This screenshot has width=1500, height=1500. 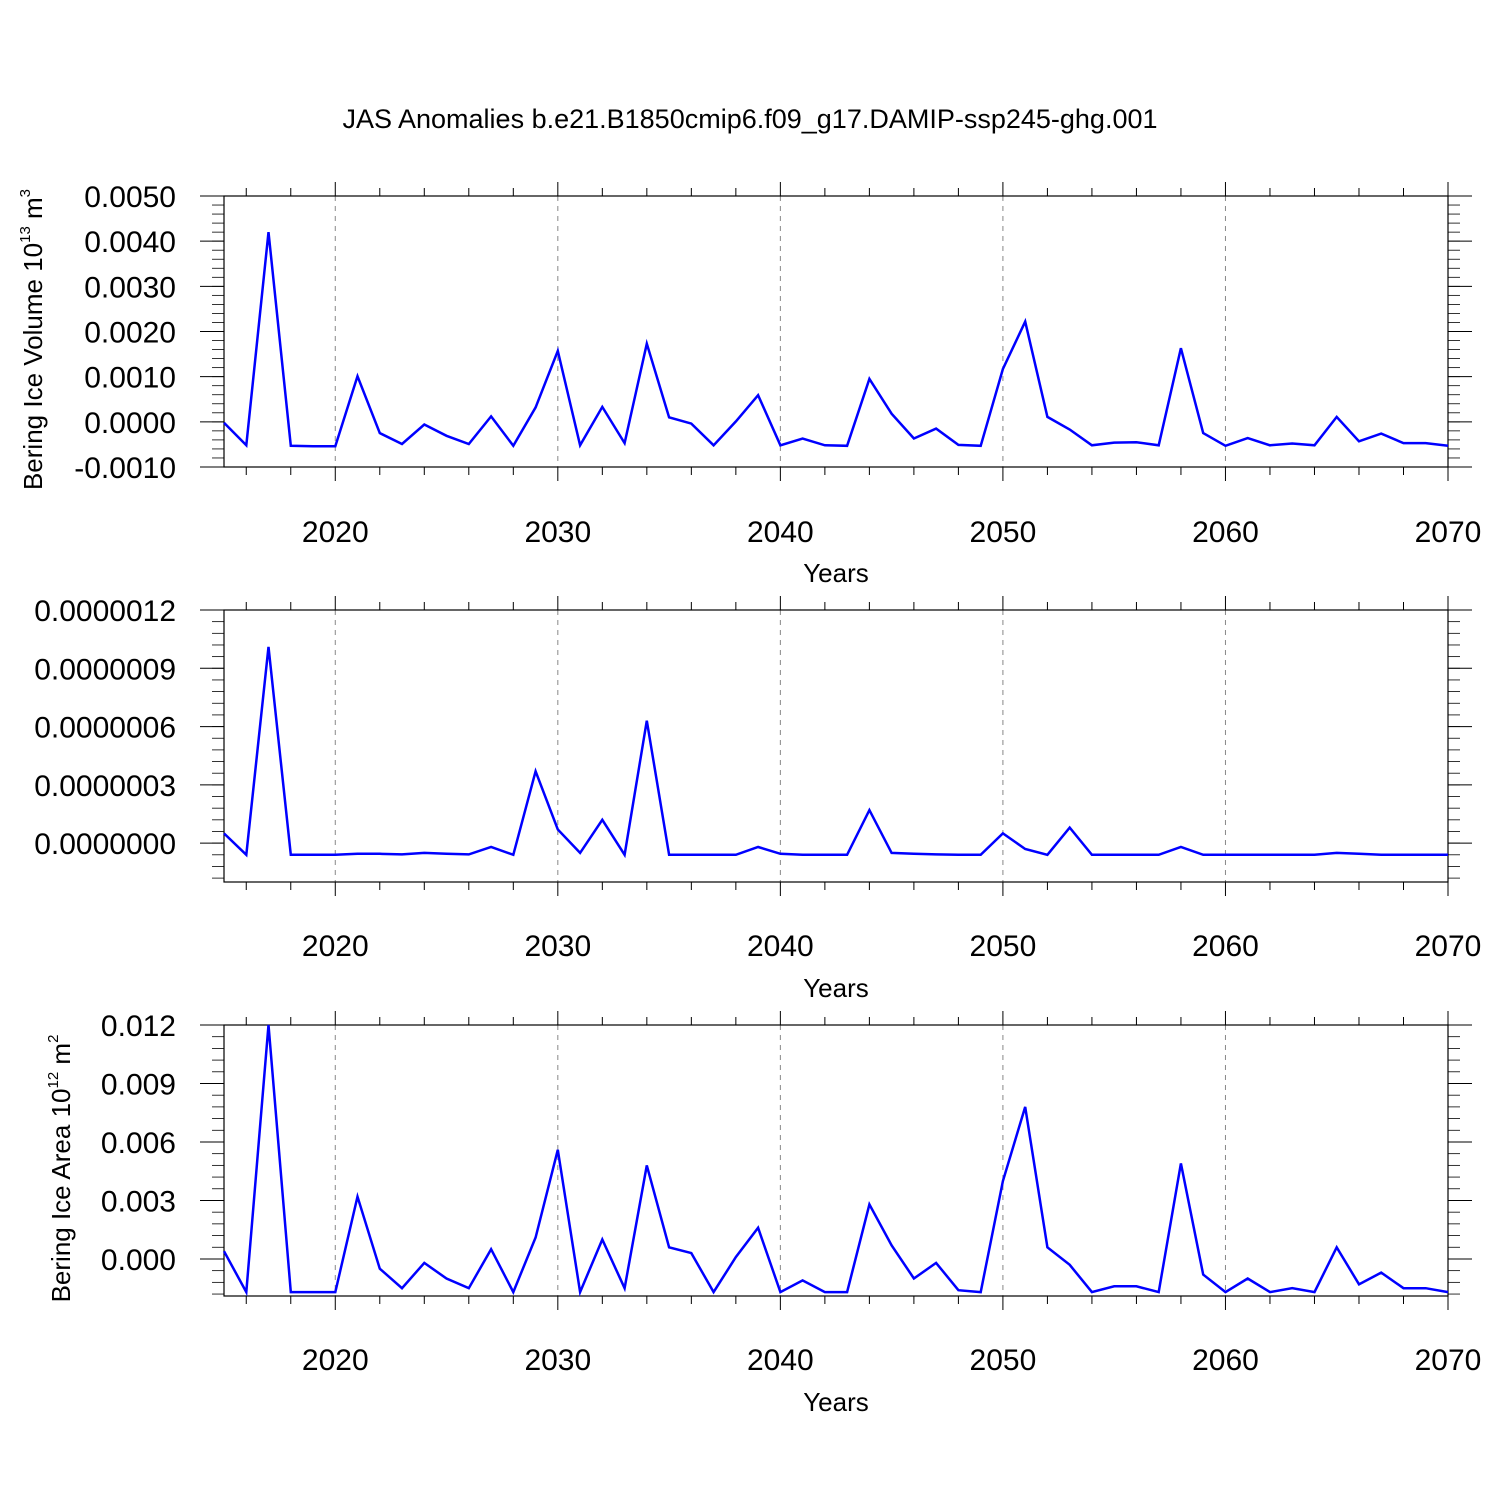 I want to click on y-axis-title: Bering Ice Volume 1013 m3, so click(x=32, y=339).